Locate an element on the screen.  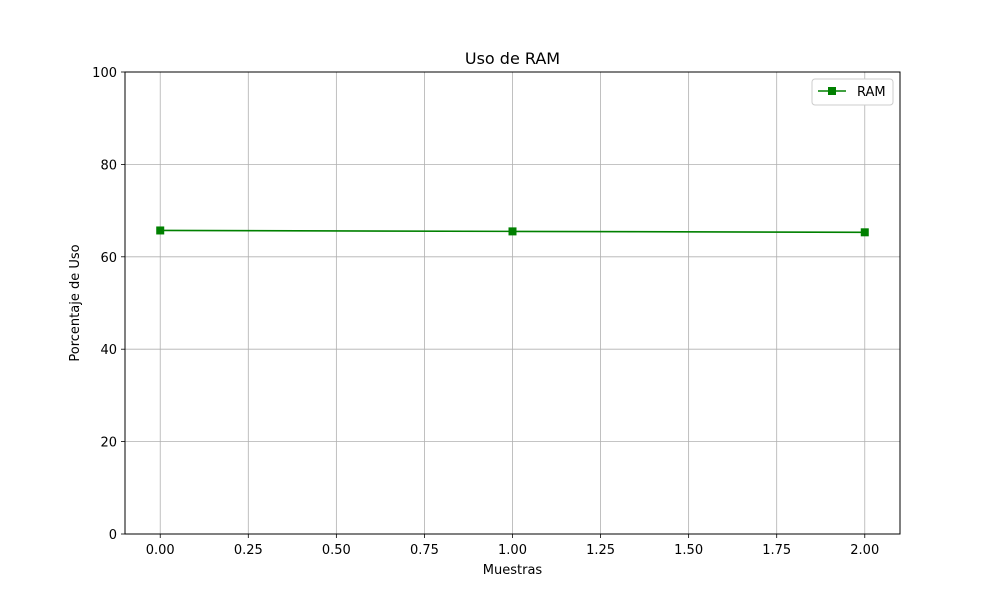
x-tick-label: 1.50 is located at coordinates (688, 550).